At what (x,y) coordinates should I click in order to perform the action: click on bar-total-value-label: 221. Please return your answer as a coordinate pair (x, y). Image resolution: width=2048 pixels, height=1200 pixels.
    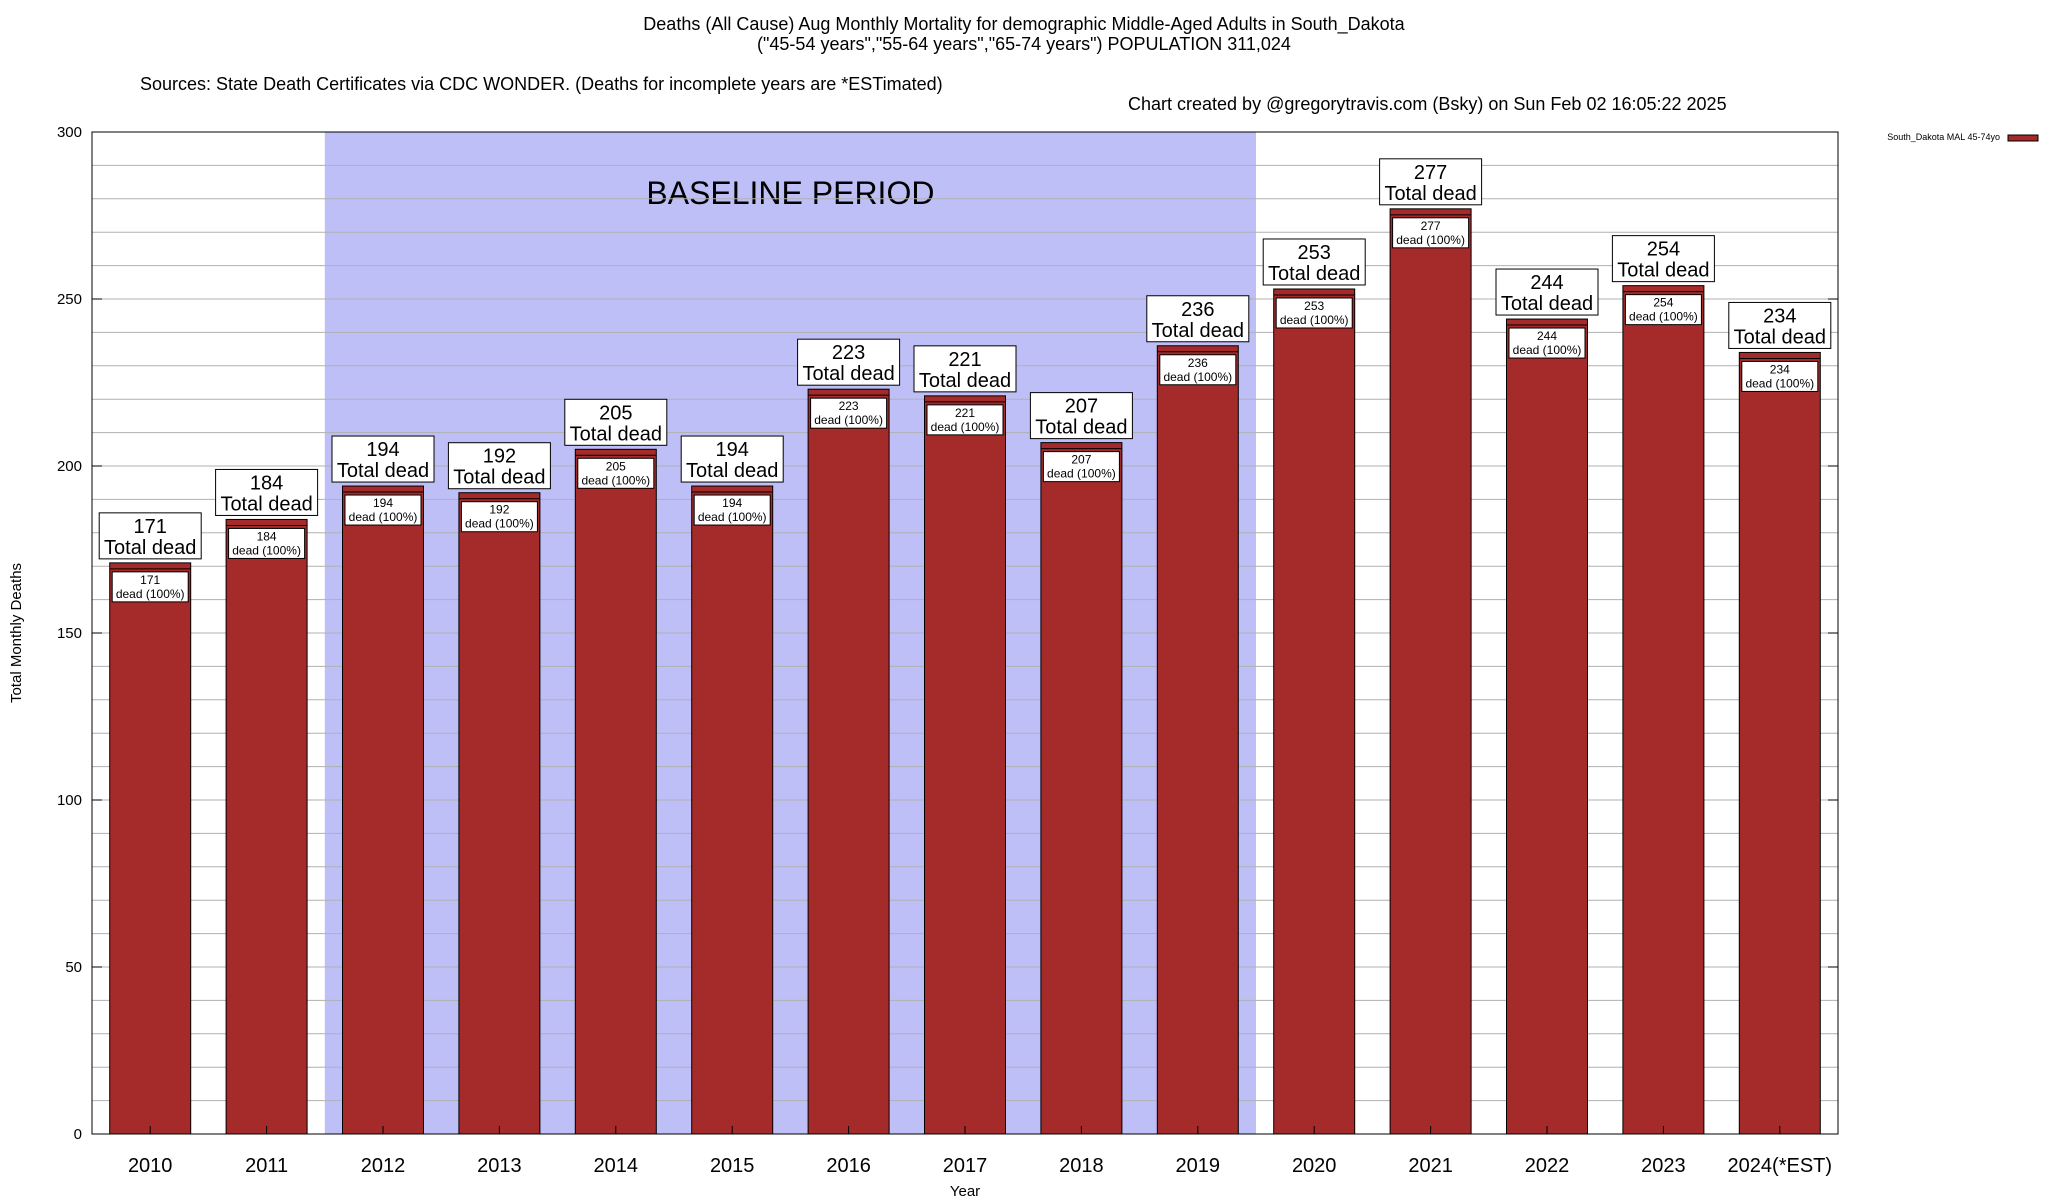
    Looking at the image, I should click on (964, 360).